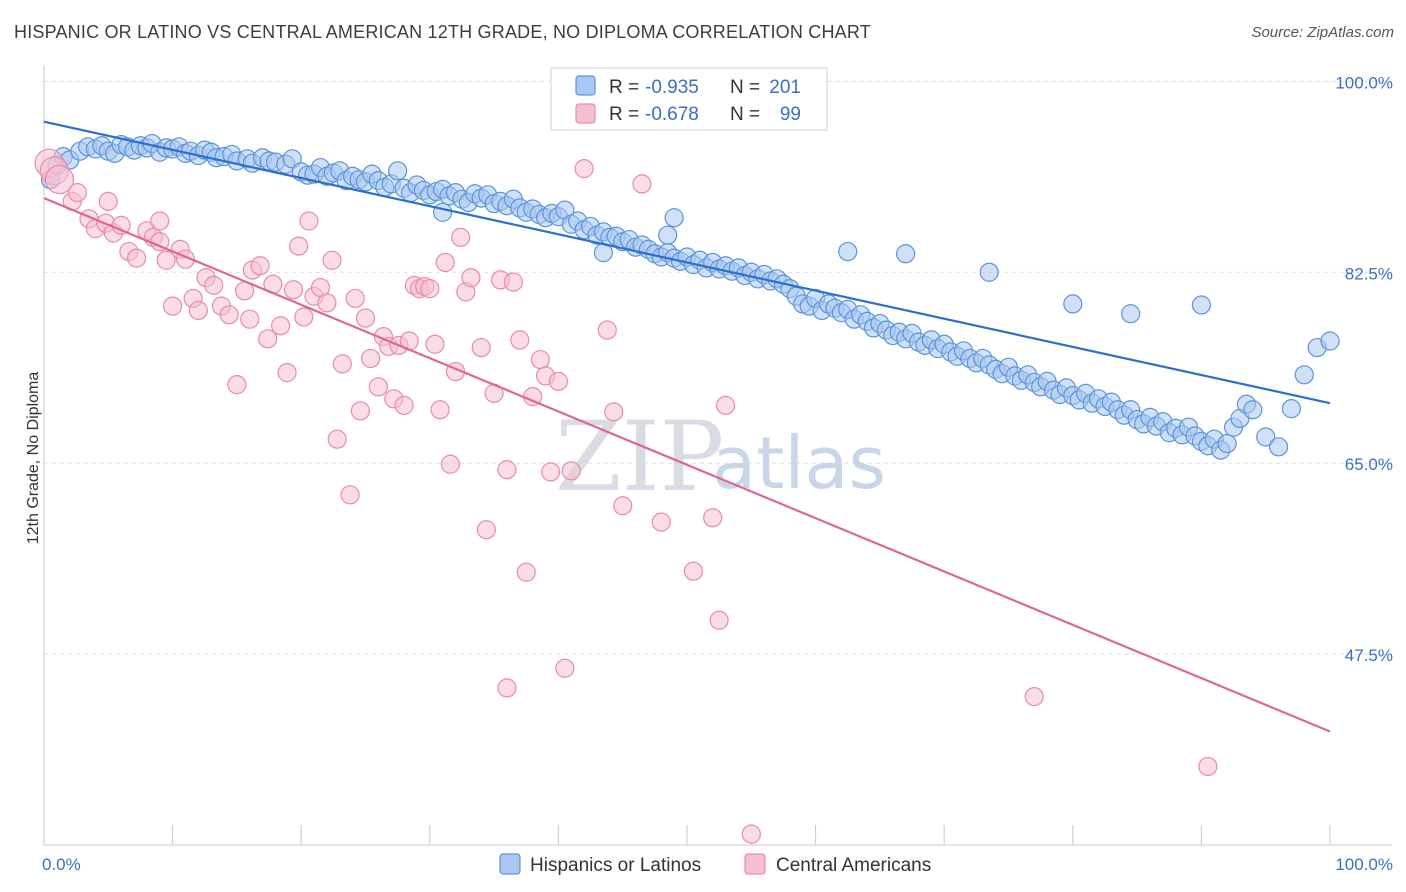 The width and height of the screenshot is (1406, 892). I want to click on legend-r-label-0: R =, so click(624, 87).